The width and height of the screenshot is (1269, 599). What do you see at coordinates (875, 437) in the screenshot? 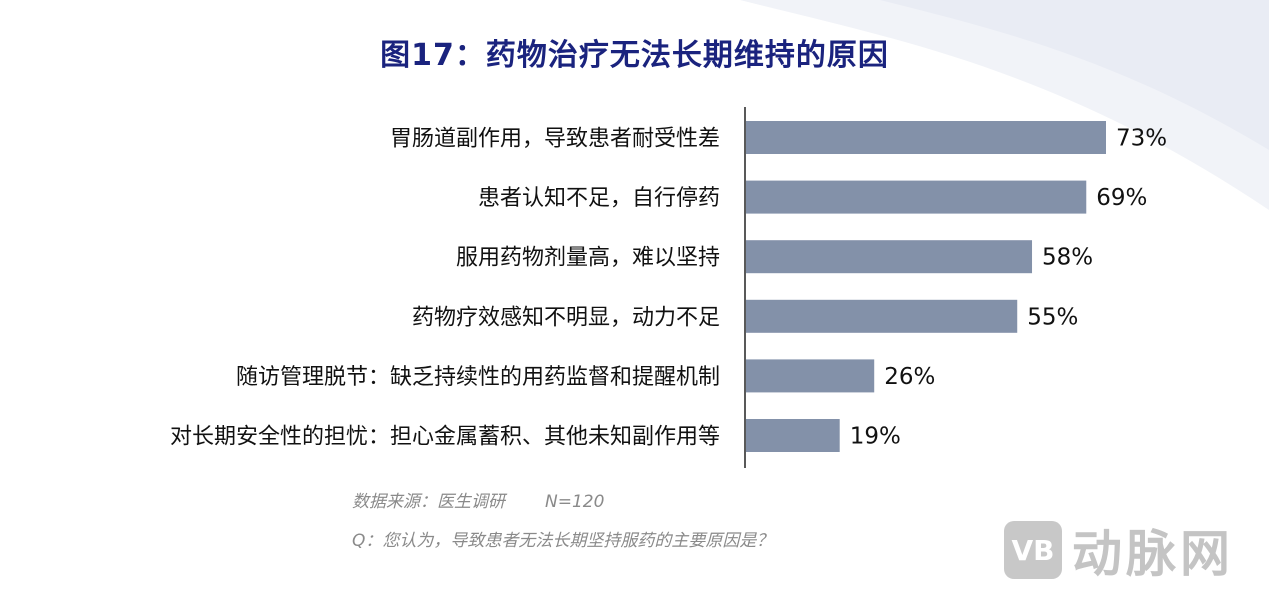
I see `value-label-6: 19%` at bounding box center [875, 437].